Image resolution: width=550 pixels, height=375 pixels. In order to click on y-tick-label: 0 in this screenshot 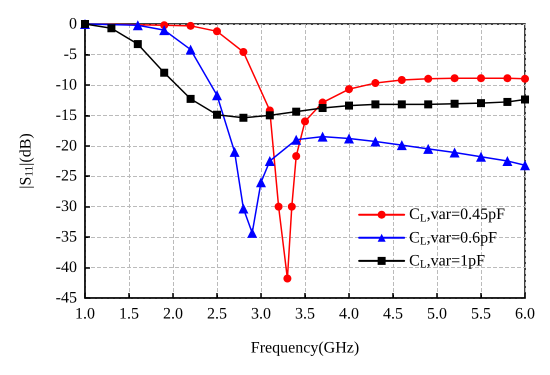, I will do `click(73, 24)`.